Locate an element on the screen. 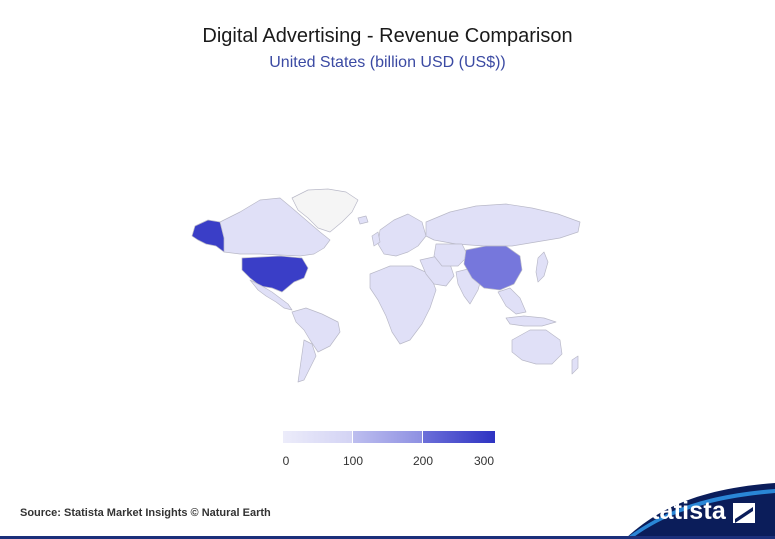 This screenshot has height=539, width=775. country-mexico is located at coordinates (271, 295).